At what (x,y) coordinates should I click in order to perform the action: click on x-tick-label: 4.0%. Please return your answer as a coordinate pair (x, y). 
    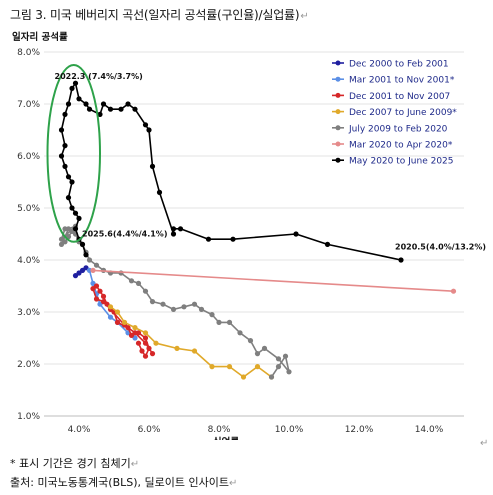
    Looking at the image, I should click on (79, 430).